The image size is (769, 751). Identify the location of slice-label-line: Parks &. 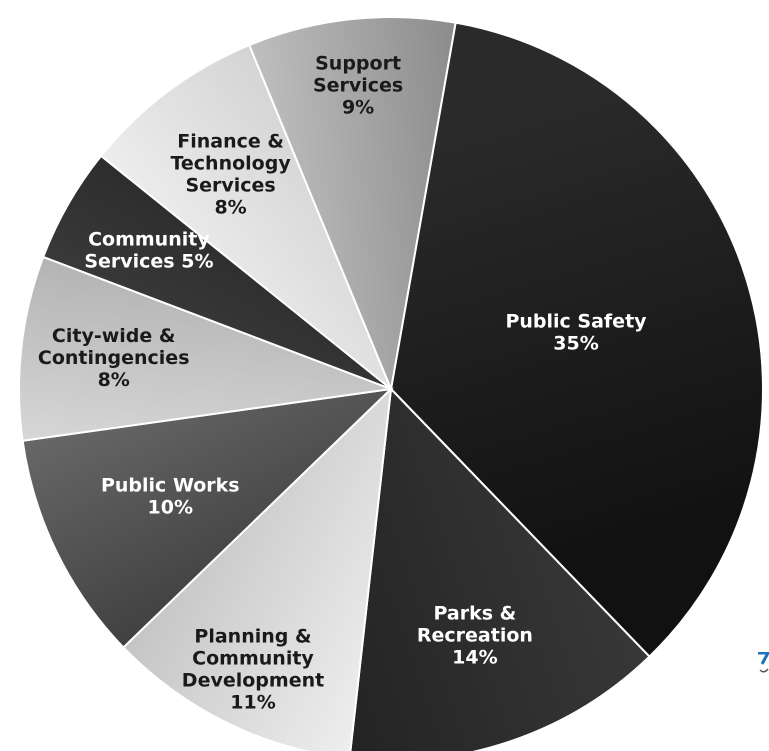
(475, 614).